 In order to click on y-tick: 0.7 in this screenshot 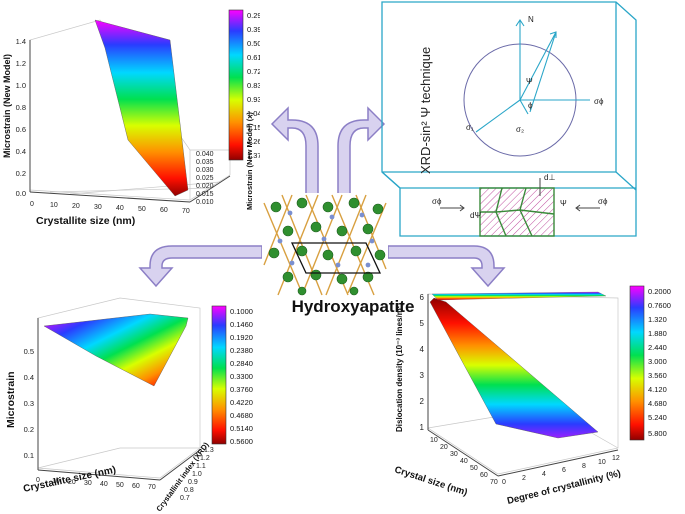, I will do `click(185, 498)`.